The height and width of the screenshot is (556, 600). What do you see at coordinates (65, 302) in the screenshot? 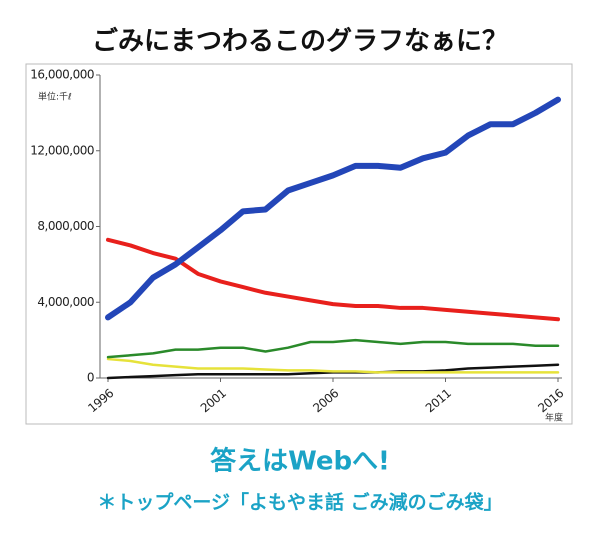
I see `y-tick-label: 4,000,000` at bounding box center [65, 302].